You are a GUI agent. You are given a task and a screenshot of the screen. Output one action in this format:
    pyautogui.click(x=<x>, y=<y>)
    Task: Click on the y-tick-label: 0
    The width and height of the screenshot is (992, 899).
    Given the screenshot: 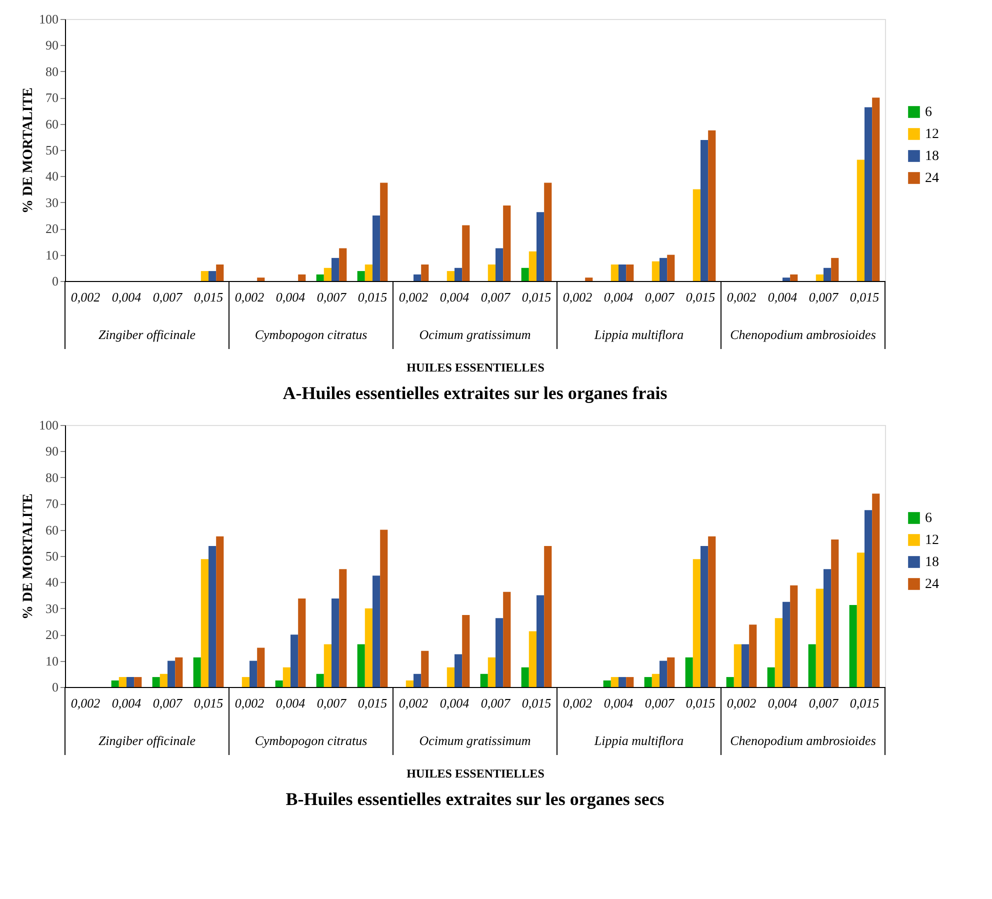 What is the action you would take?
    pyautogui.click(x=55, y=281)
    